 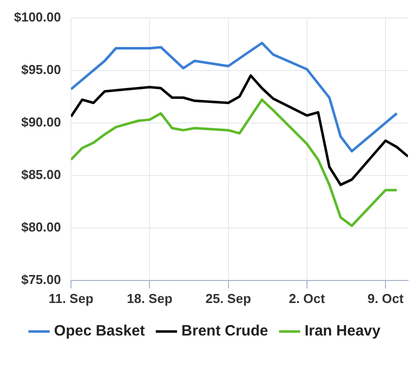 What do you see at coordinates (41, 174) in the screenshot?
I see `y-tick-label: $85.00` at bounding box center [41, 174].